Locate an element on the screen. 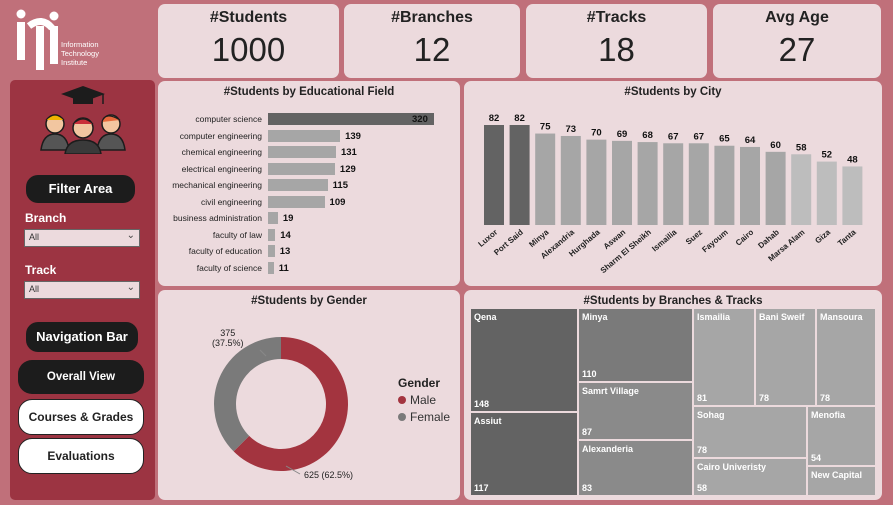 The image size is (893, 505). city-value-label: 58 is located at coordinates (801, 147).